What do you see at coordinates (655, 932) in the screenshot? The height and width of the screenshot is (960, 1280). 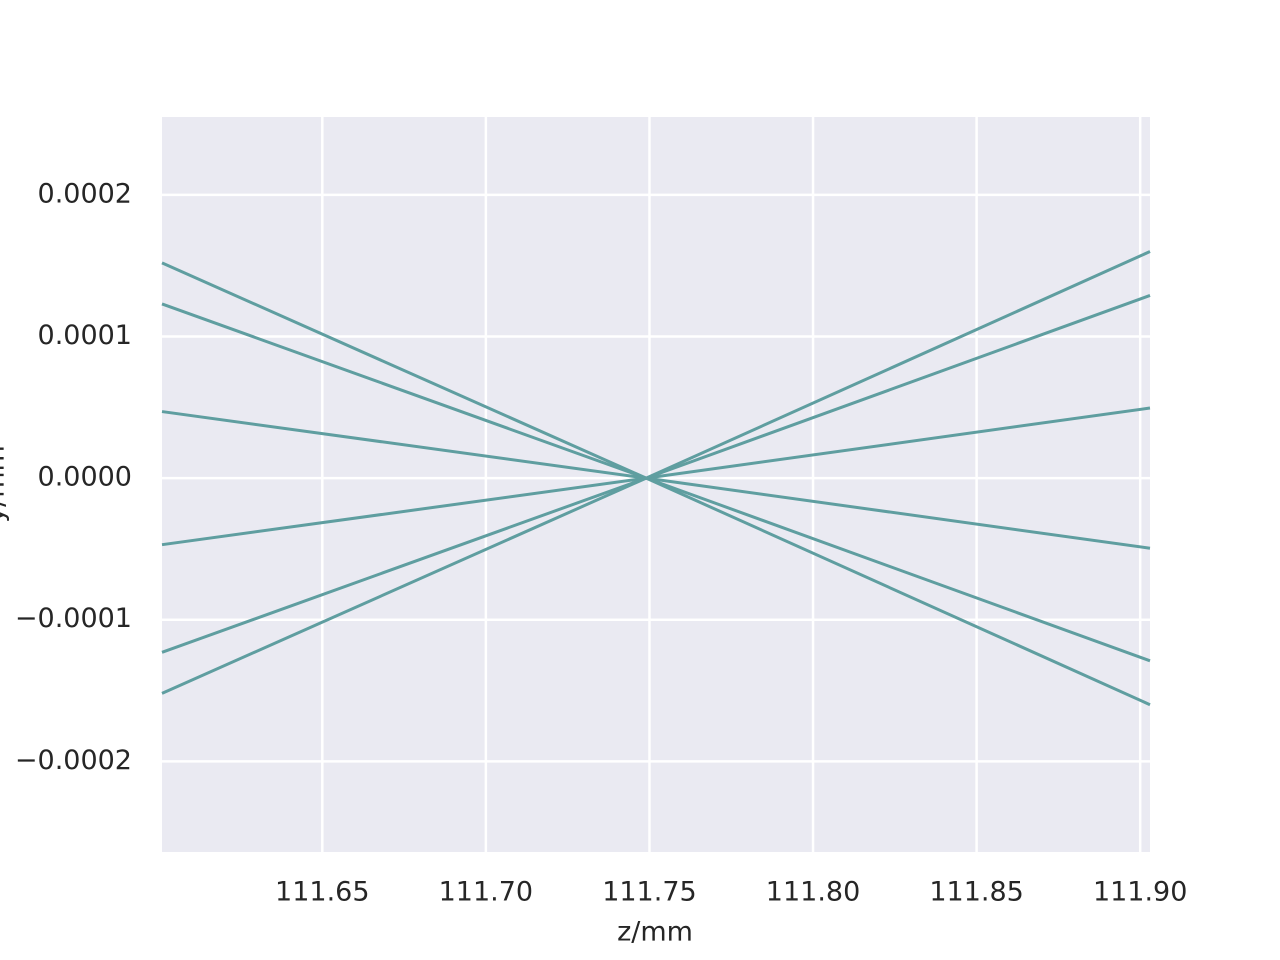 I see `x-axis-label: z/mm` at bounding box center [655, 932].